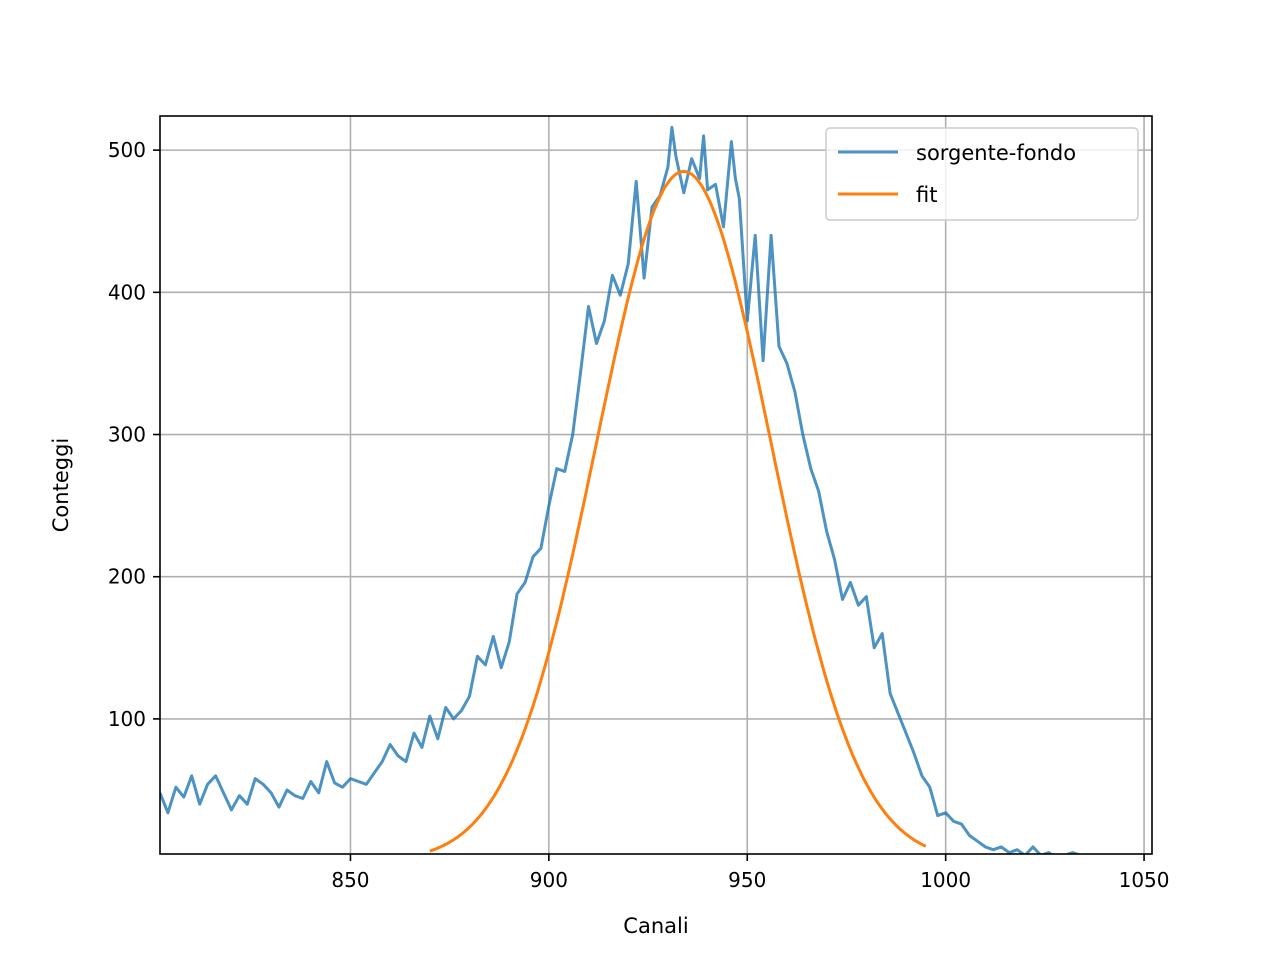  What do you see at coordinates (996, 153) in the screenshot?
I see `legend-label-sorgente-fondo: sorgente-fondo` at bounding box center [996, 153].